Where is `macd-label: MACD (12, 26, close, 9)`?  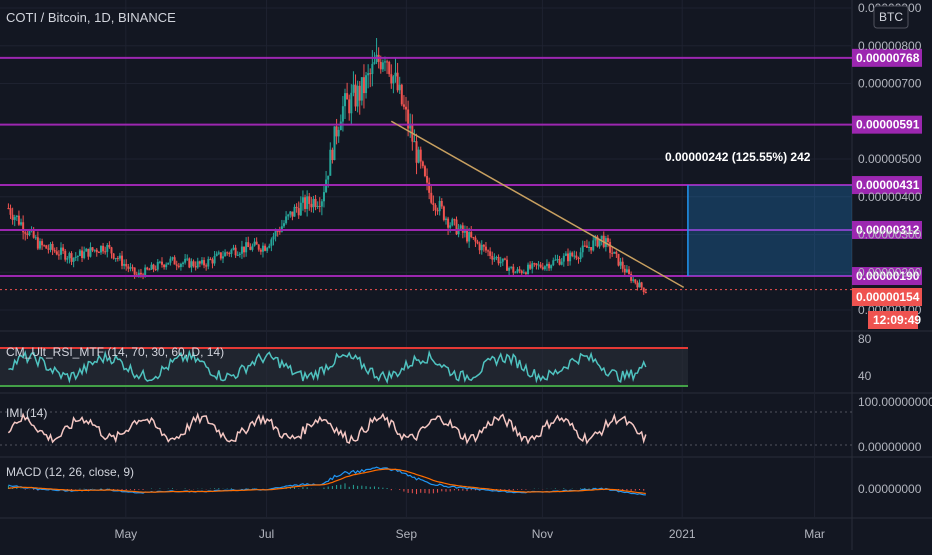
macd-label: MACD (12, 26, close, 9) is located at coordinates (70, 472).